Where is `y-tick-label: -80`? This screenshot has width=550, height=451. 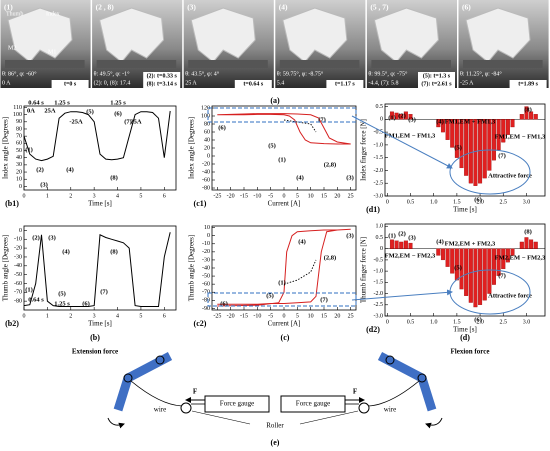 y-tick-label: -80 is located at coordinates (206, 188).